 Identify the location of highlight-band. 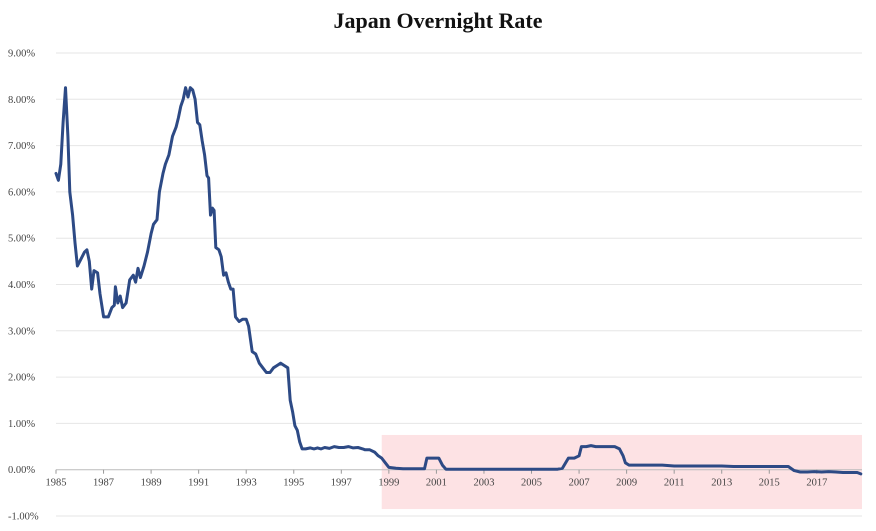
(621, 472).